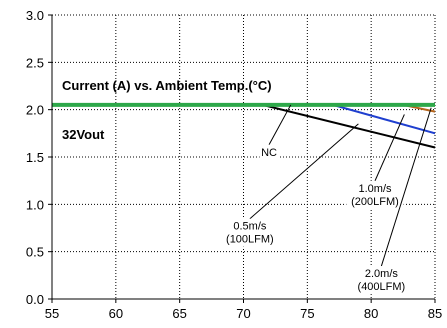  What do you see at coordinates (167, 85) in the screenshot?
I see `chart-title: Current (A) vs. Ambient Temp.(°C)` at bounding box center [167, 85].